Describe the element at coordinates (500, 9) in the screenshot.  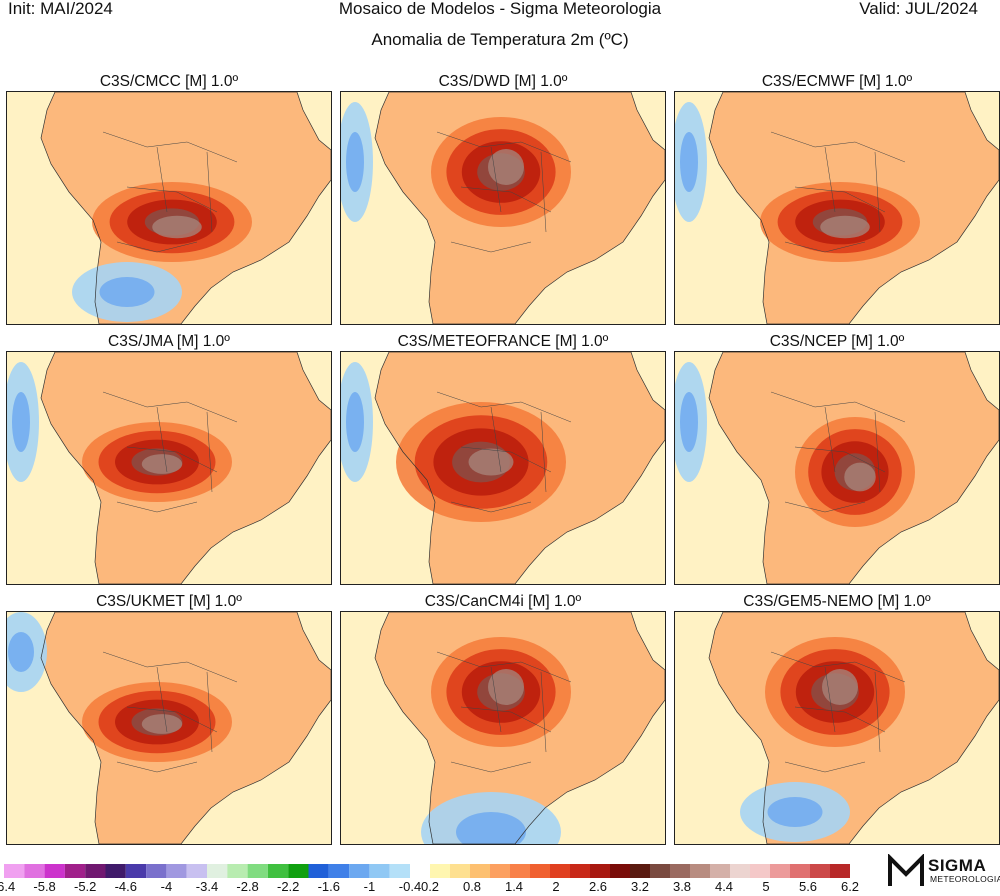
I see `page-title: Mosaico de Modelos - Sigma Meteorologia` at that location.